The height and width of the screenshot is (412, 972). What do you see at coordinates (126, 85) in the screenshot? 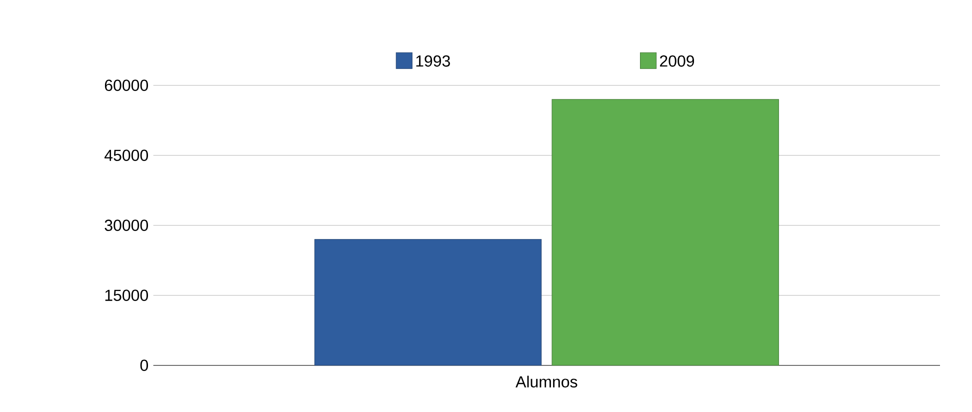
I see `y-tick-label: 60000` at bounding box center [126, 85].